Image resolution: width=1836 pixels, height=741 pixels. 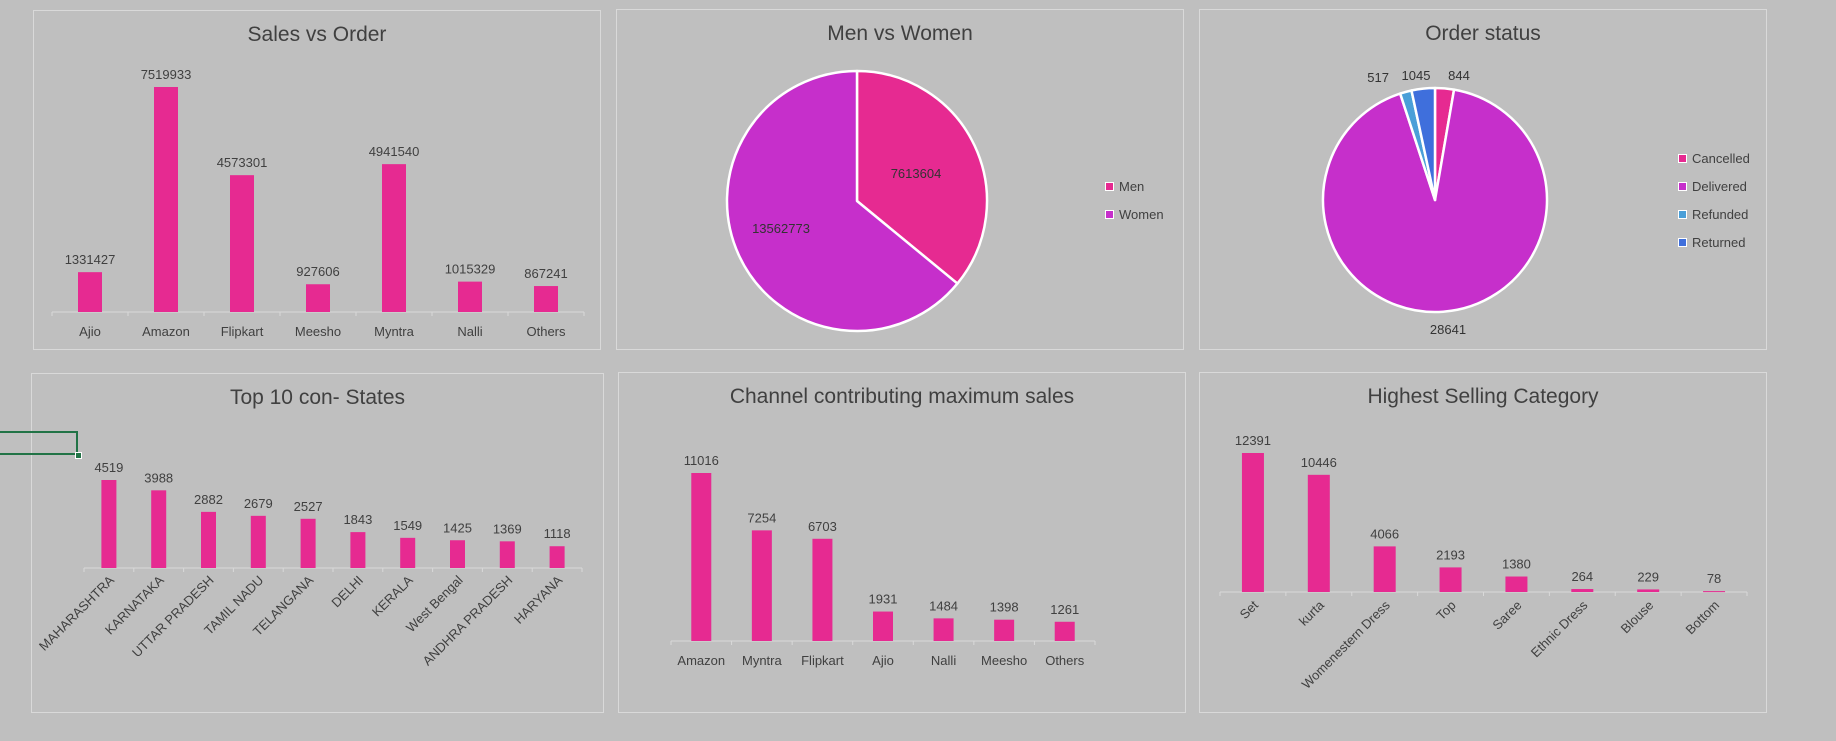 What do you see at coordinates (1721, 158) in the screenshot?
I see `legend-label: Cancelled` at bounding box center [1721, 158].